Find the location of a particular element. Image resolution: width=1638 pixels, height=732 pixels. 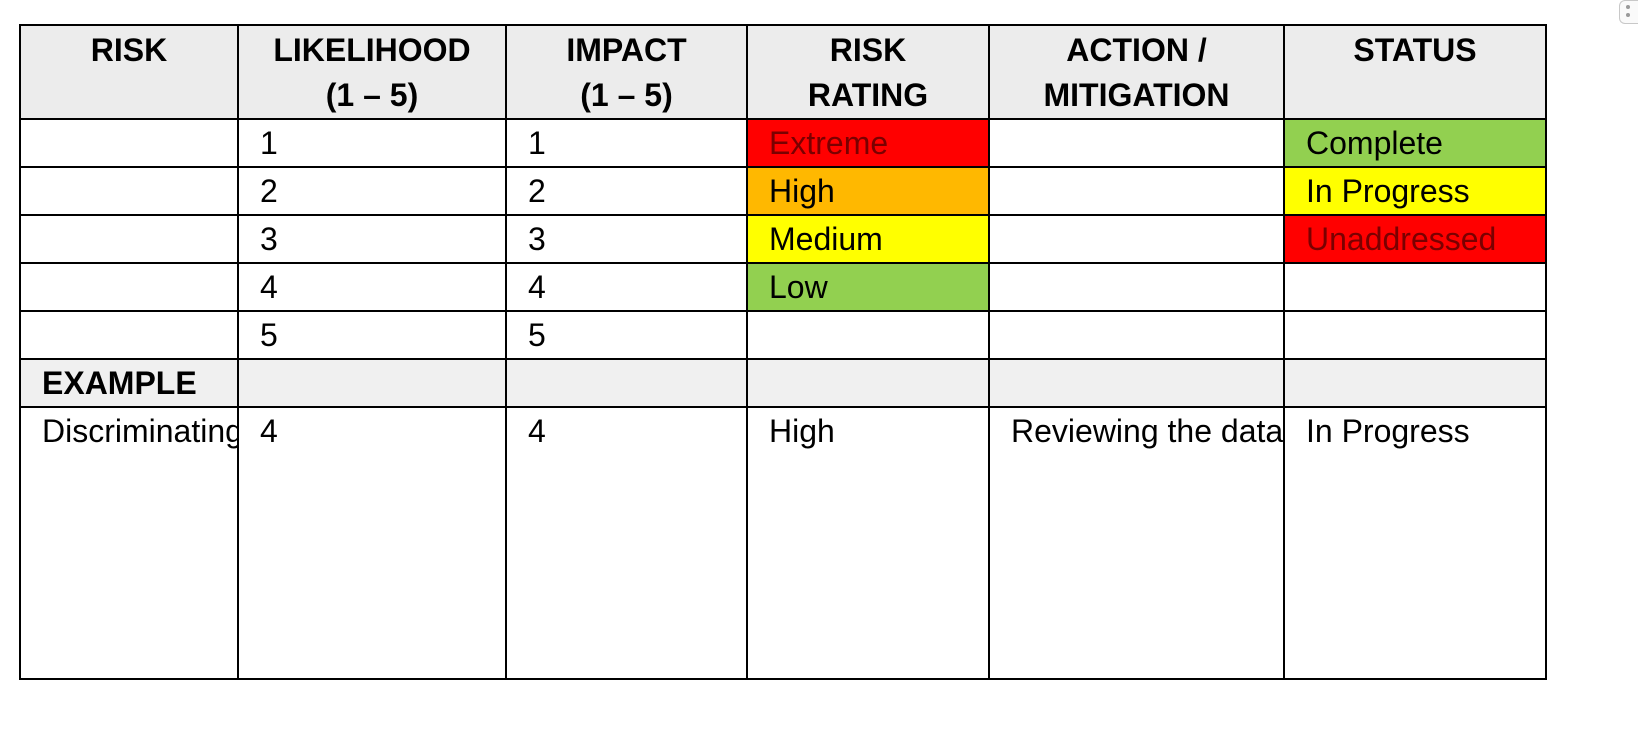

rating-low-cell: Low is located at coordinates (868, 287).